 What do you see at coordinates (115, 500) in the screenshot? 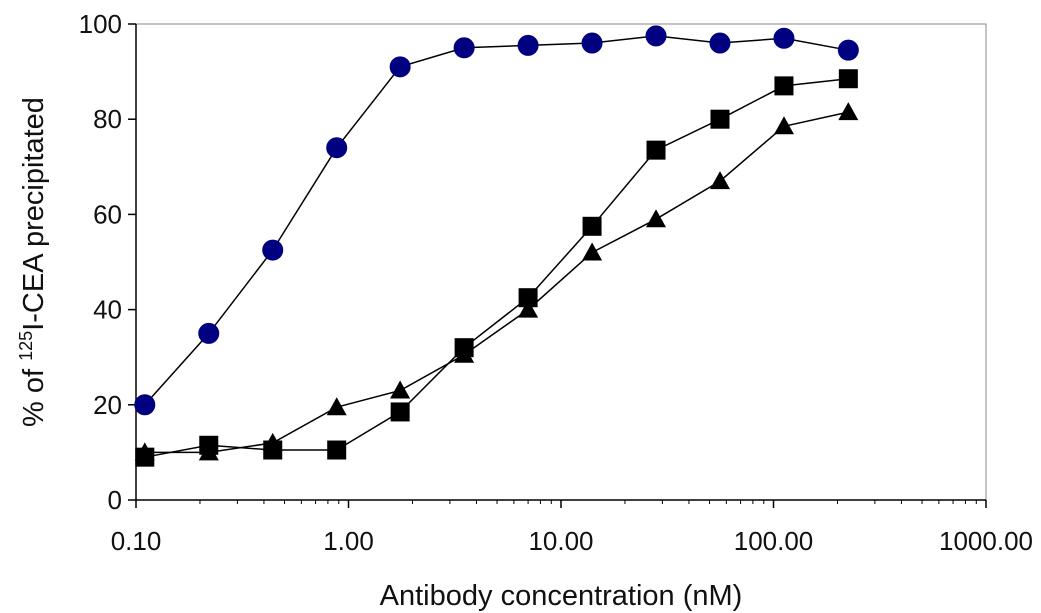
I see `y-tick-label: 0` at bounding box center [115, 500].